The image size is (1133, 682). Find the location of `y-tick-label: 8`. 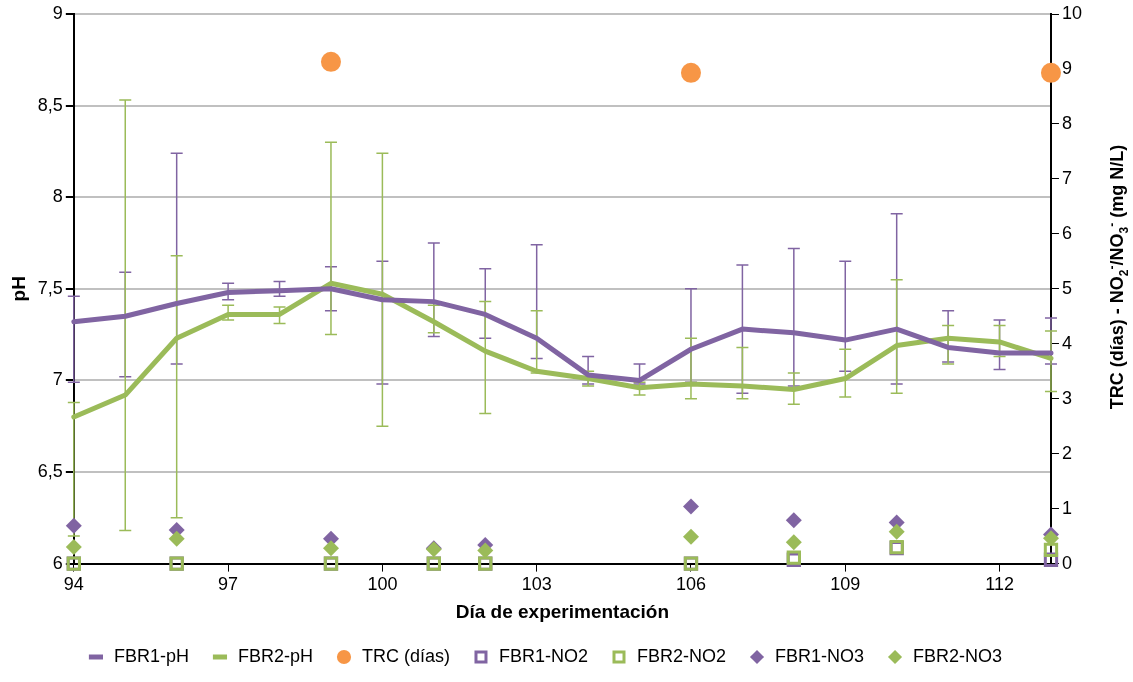

y-tick-label: 8 is located at coordinates (57, 196).